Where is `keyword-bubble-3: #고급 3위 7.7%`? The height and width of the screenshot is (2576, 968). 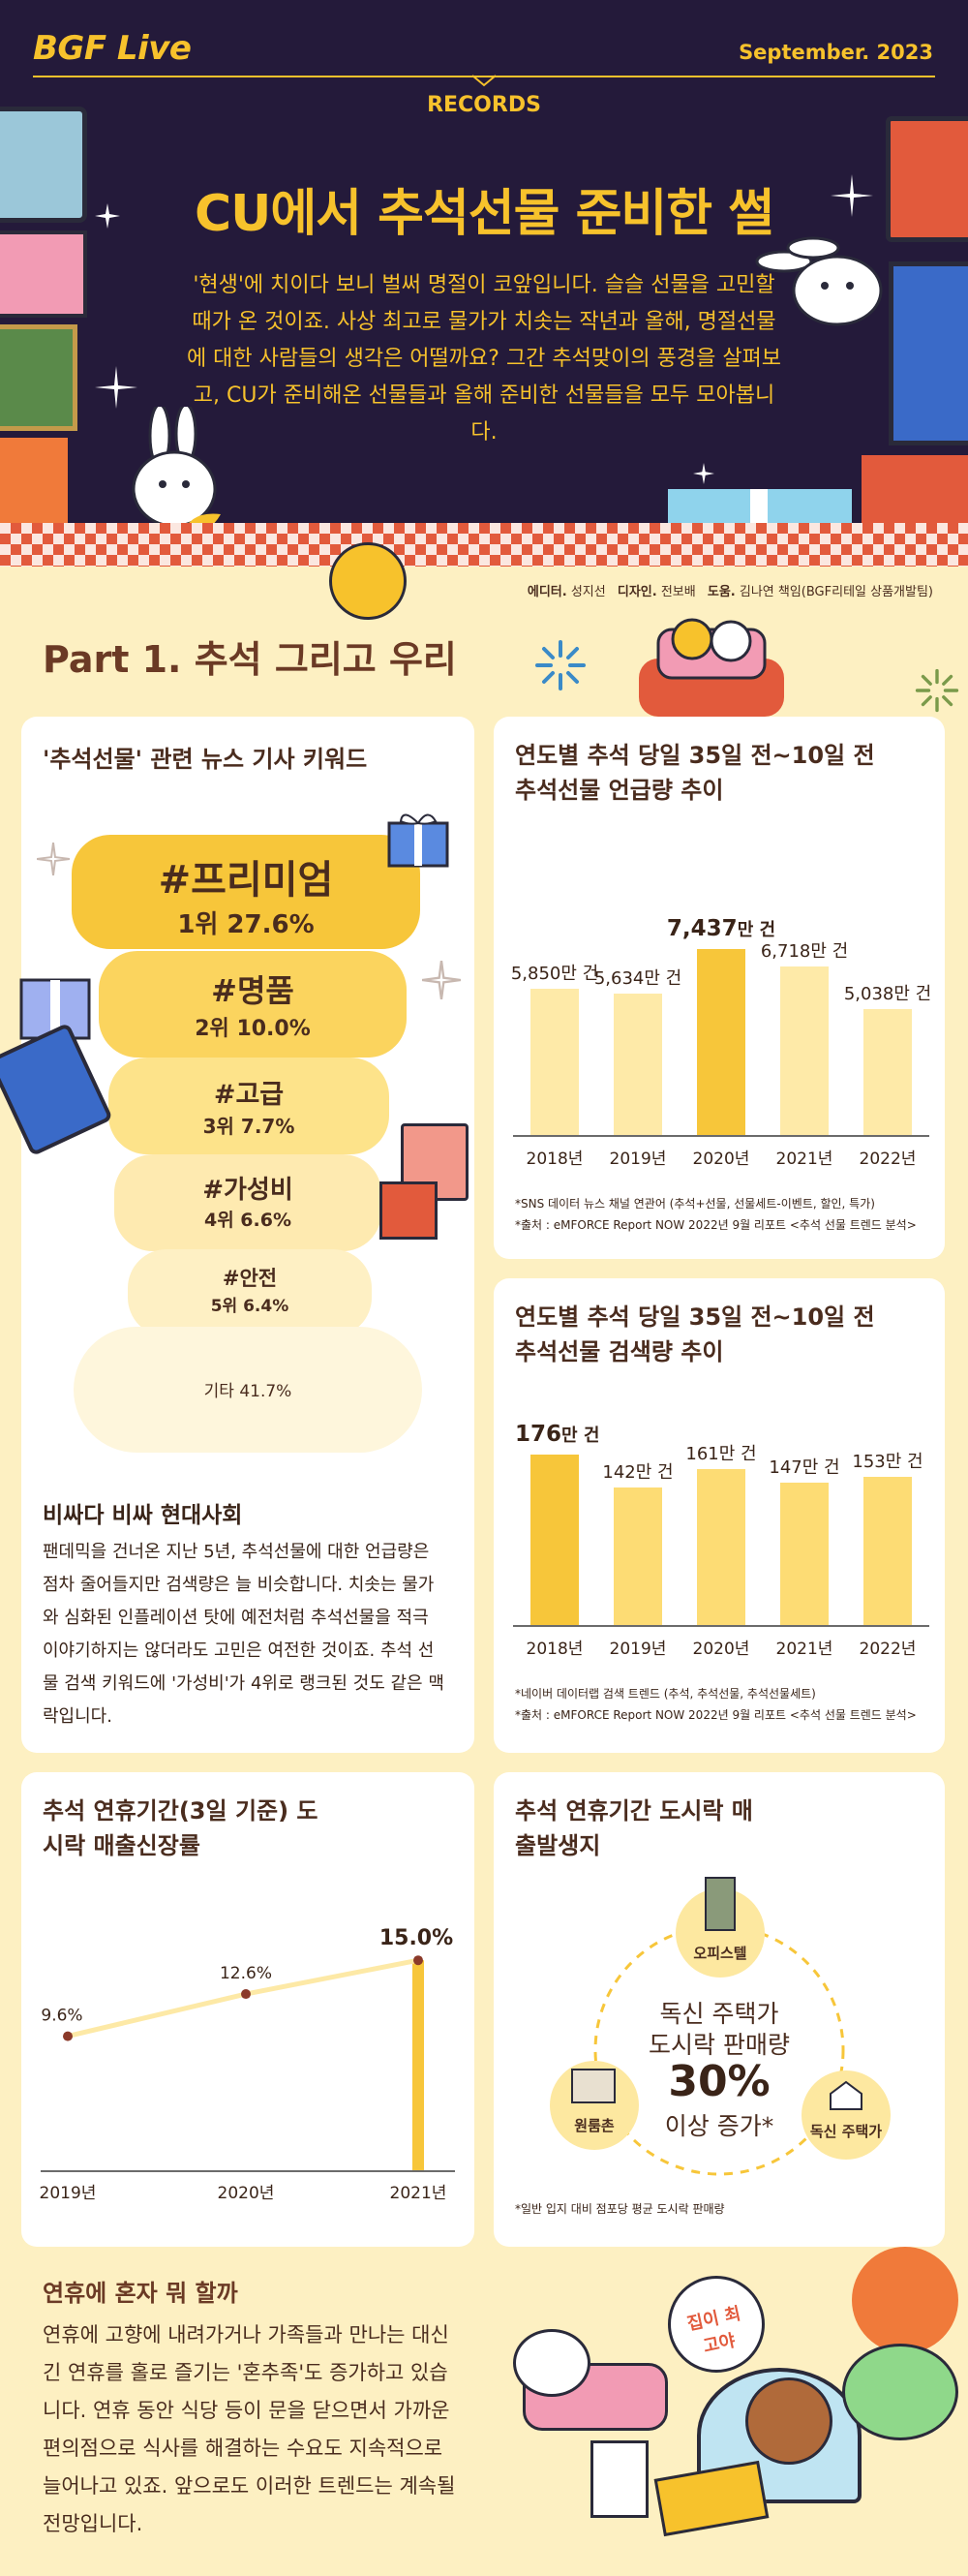
keyword-bubble-3: #고급 3위 7.7% is located at coordinates (248, 1106).